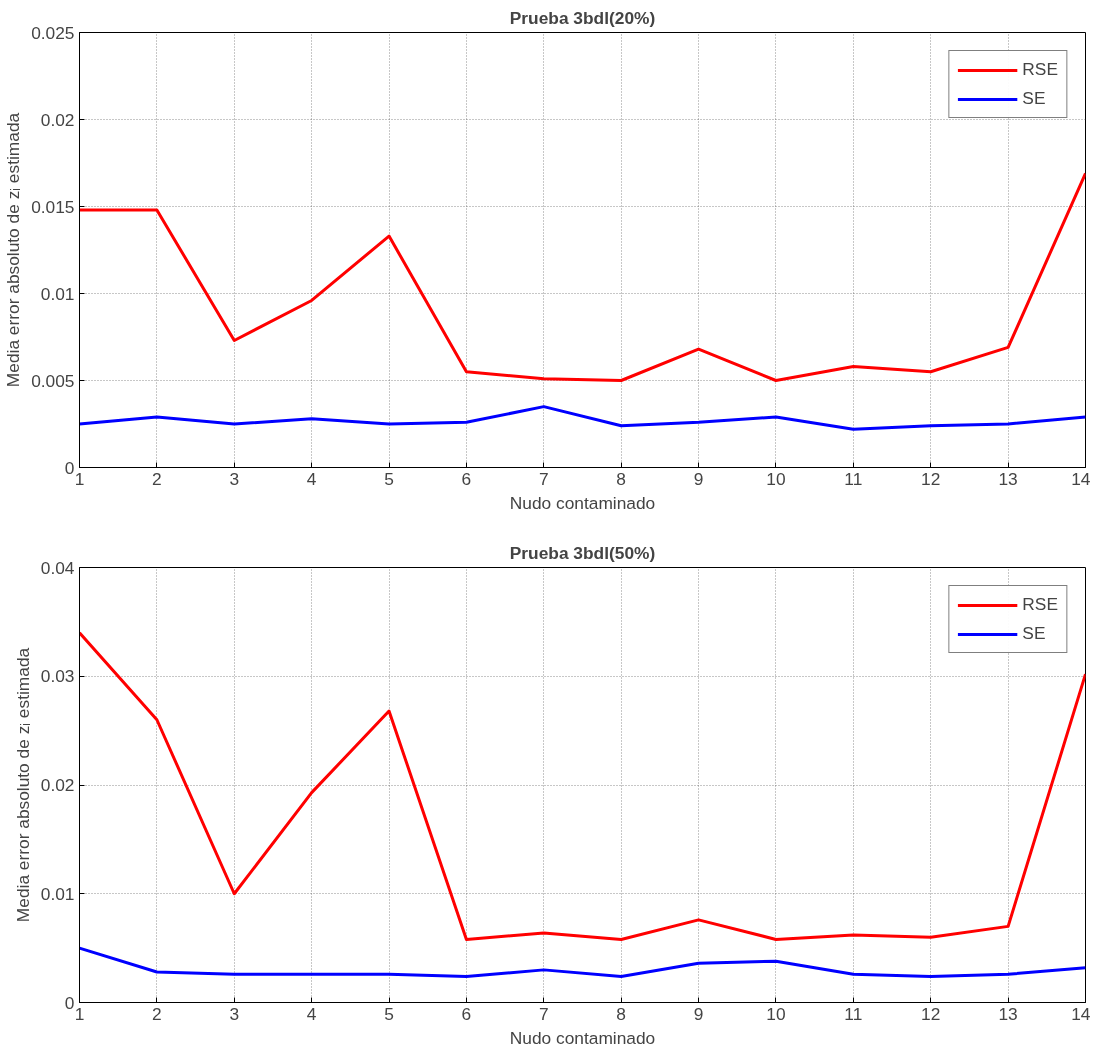 This screenshot has width=1102, height=1058. I want to click on y-tick-label: 0.015, so click(53, 206).